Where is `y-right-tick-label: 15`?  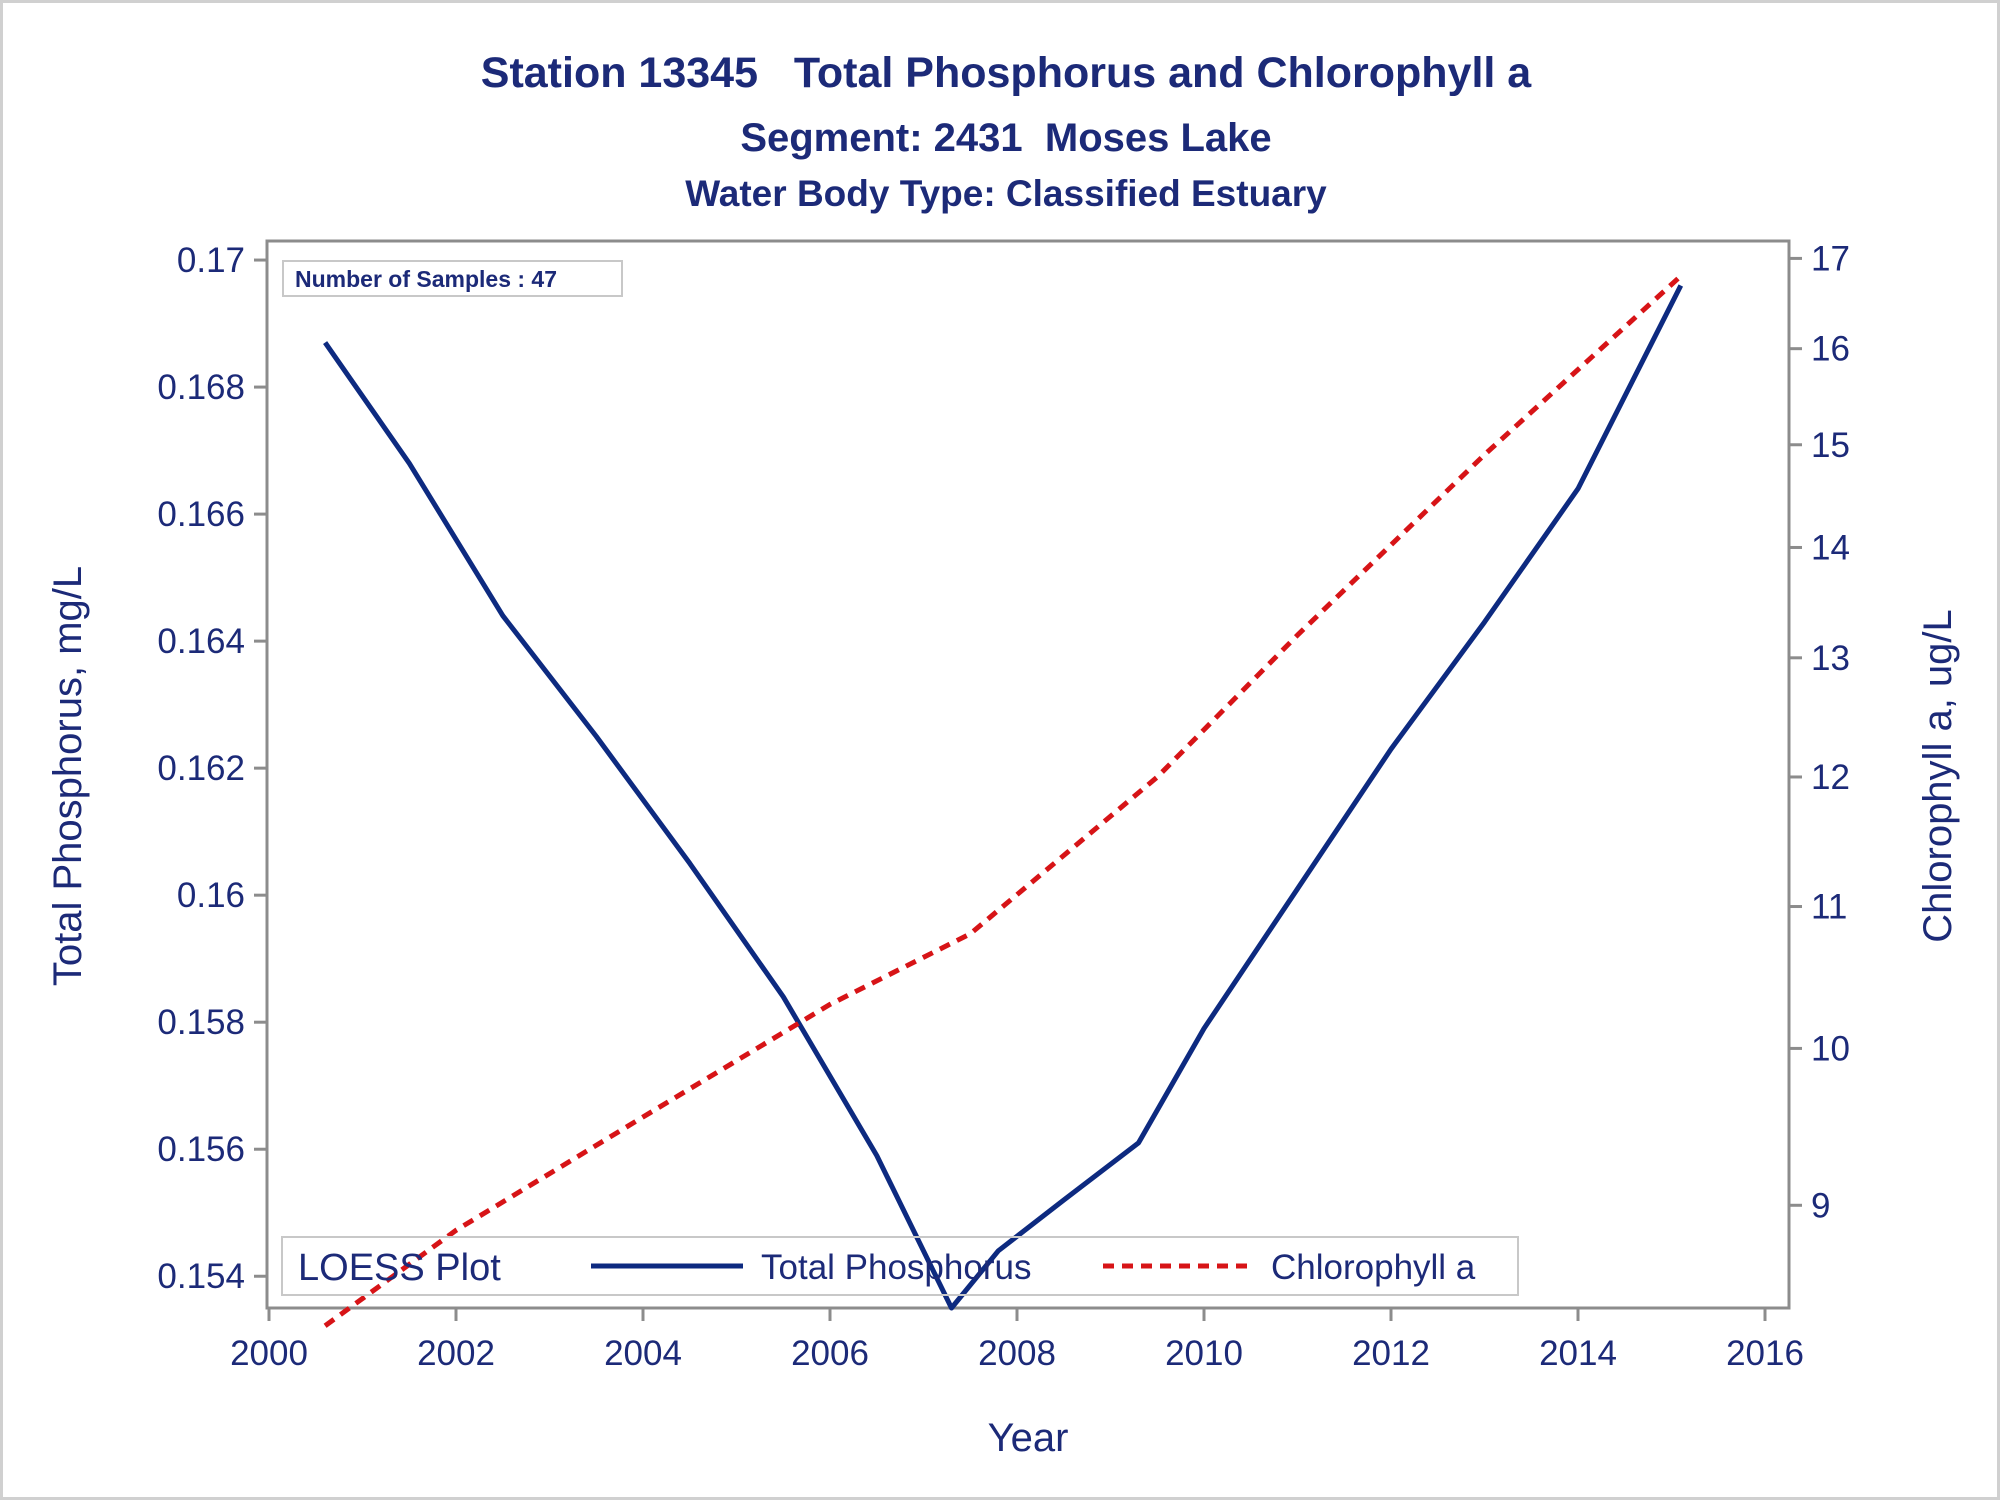
y-right-tick-label: 15 is located at coordinates (1830, 445).